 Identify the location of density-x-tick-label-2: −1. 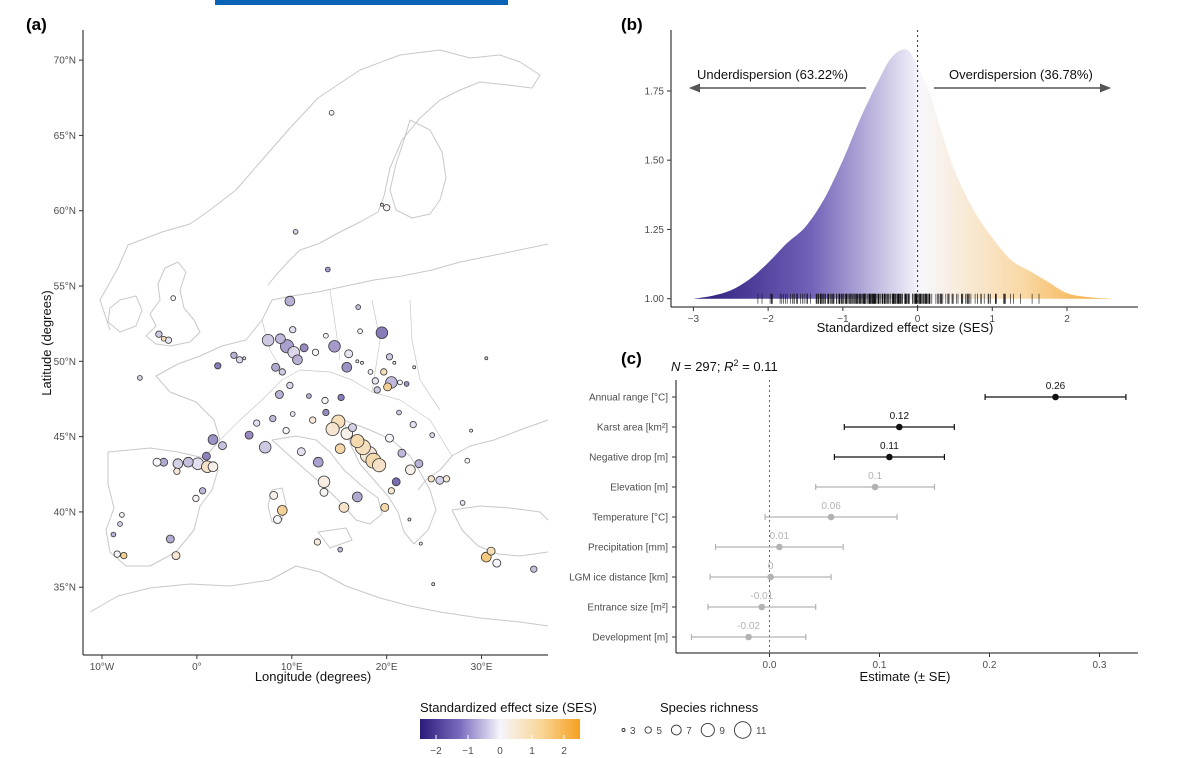
(843, 319).